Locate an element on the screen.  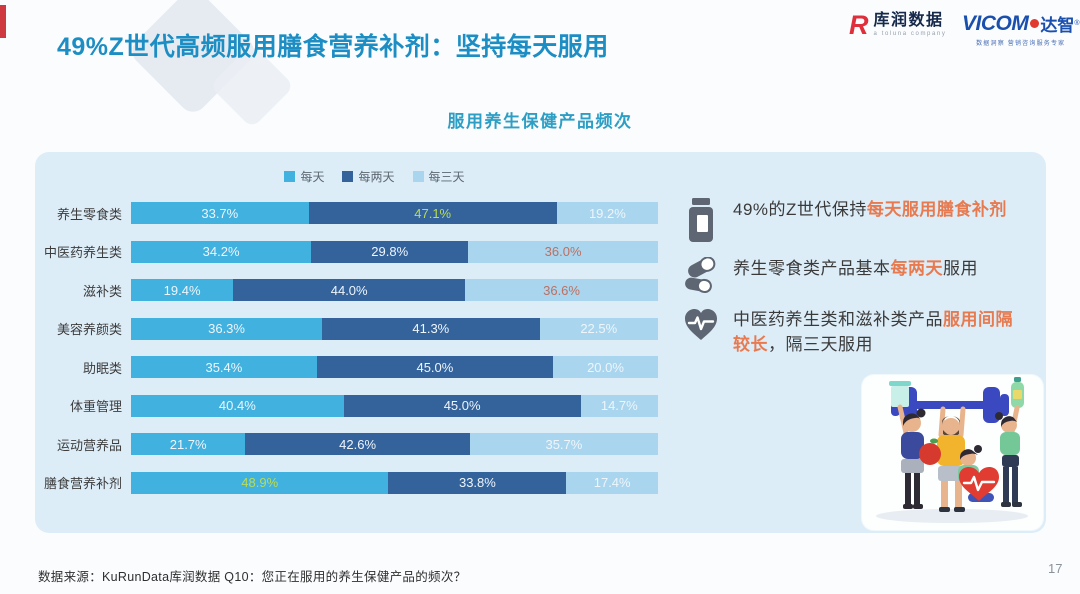
stacked-bar: 19.4% 44.0% 36.6% is located at coordinates (394, 290).